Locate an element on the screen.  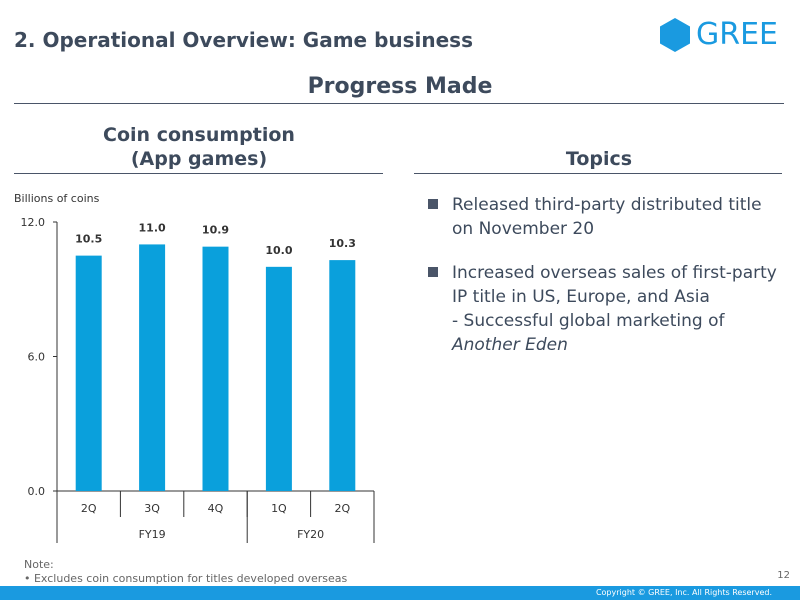
x-category-label: 4Q is located at coordinates (216, 508).